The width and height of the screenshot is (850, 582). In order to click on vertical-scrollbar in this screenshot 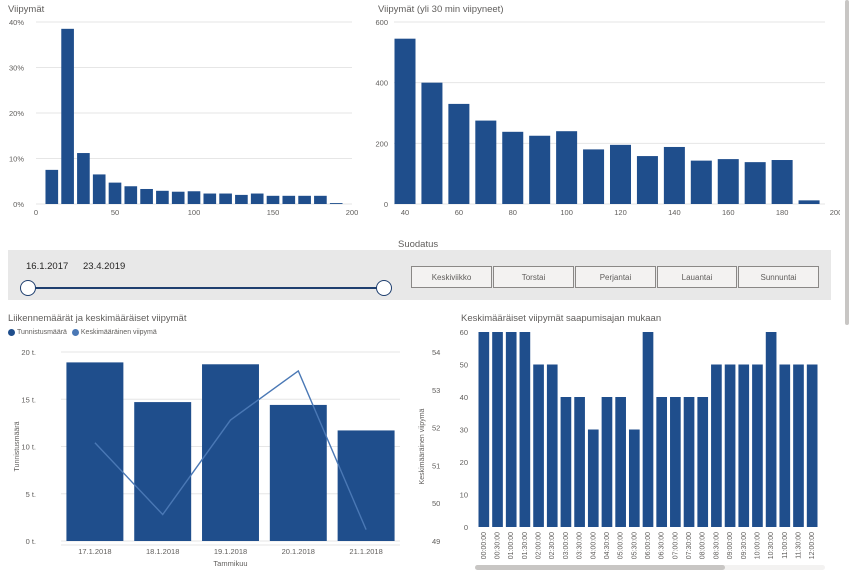, I will do `click(847, 162)`.